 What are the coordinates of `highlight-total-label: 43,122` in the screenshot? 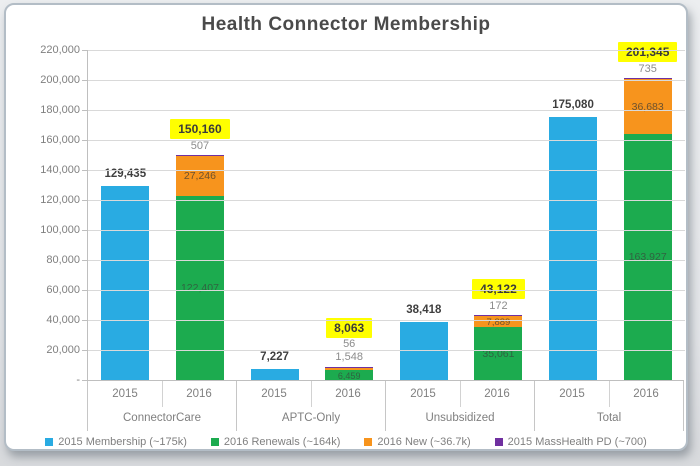 It's located at (498, 288).